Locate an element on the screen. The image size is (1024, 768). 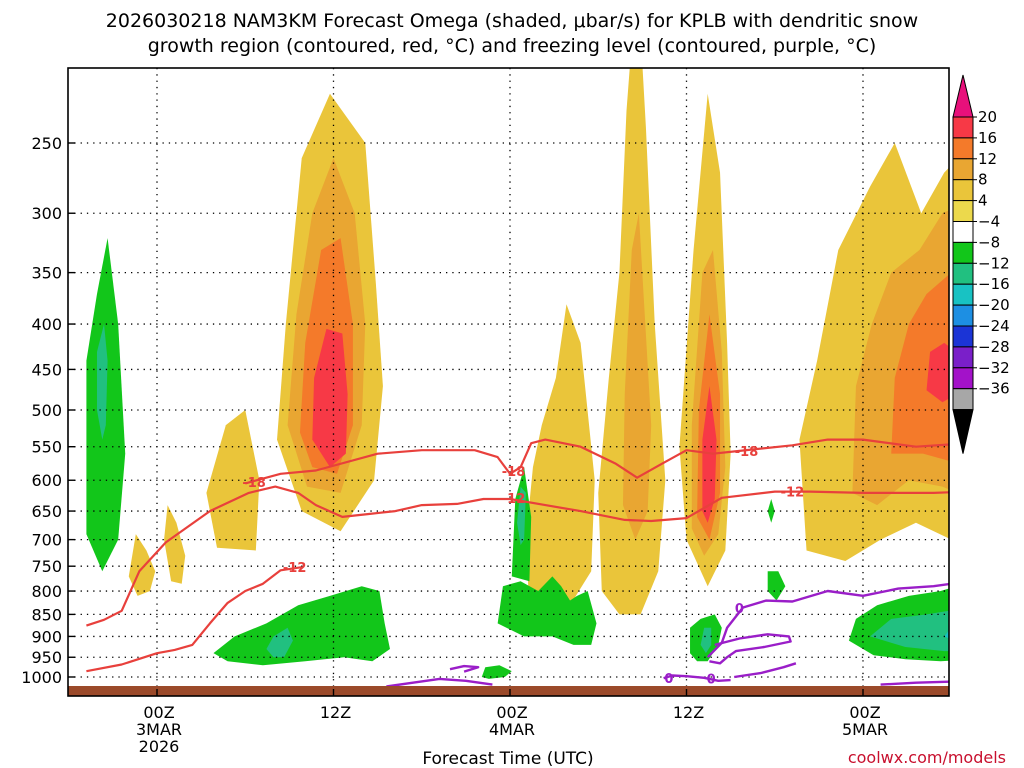
colorbar-label-4: 4 is located at coordinates (983, 201).